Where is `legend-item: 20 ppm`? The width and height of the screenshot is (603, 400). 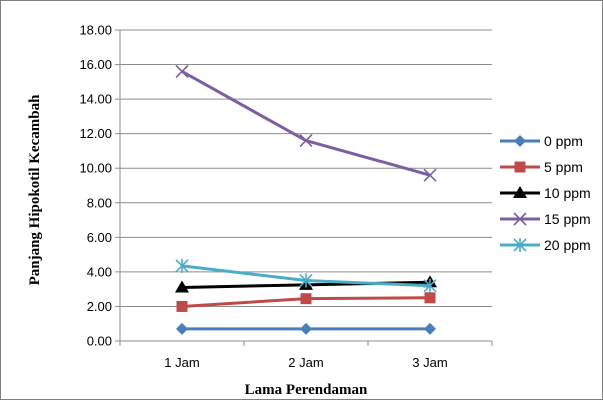 legend-item: 20 ppm is located at coordinates (545, 245).